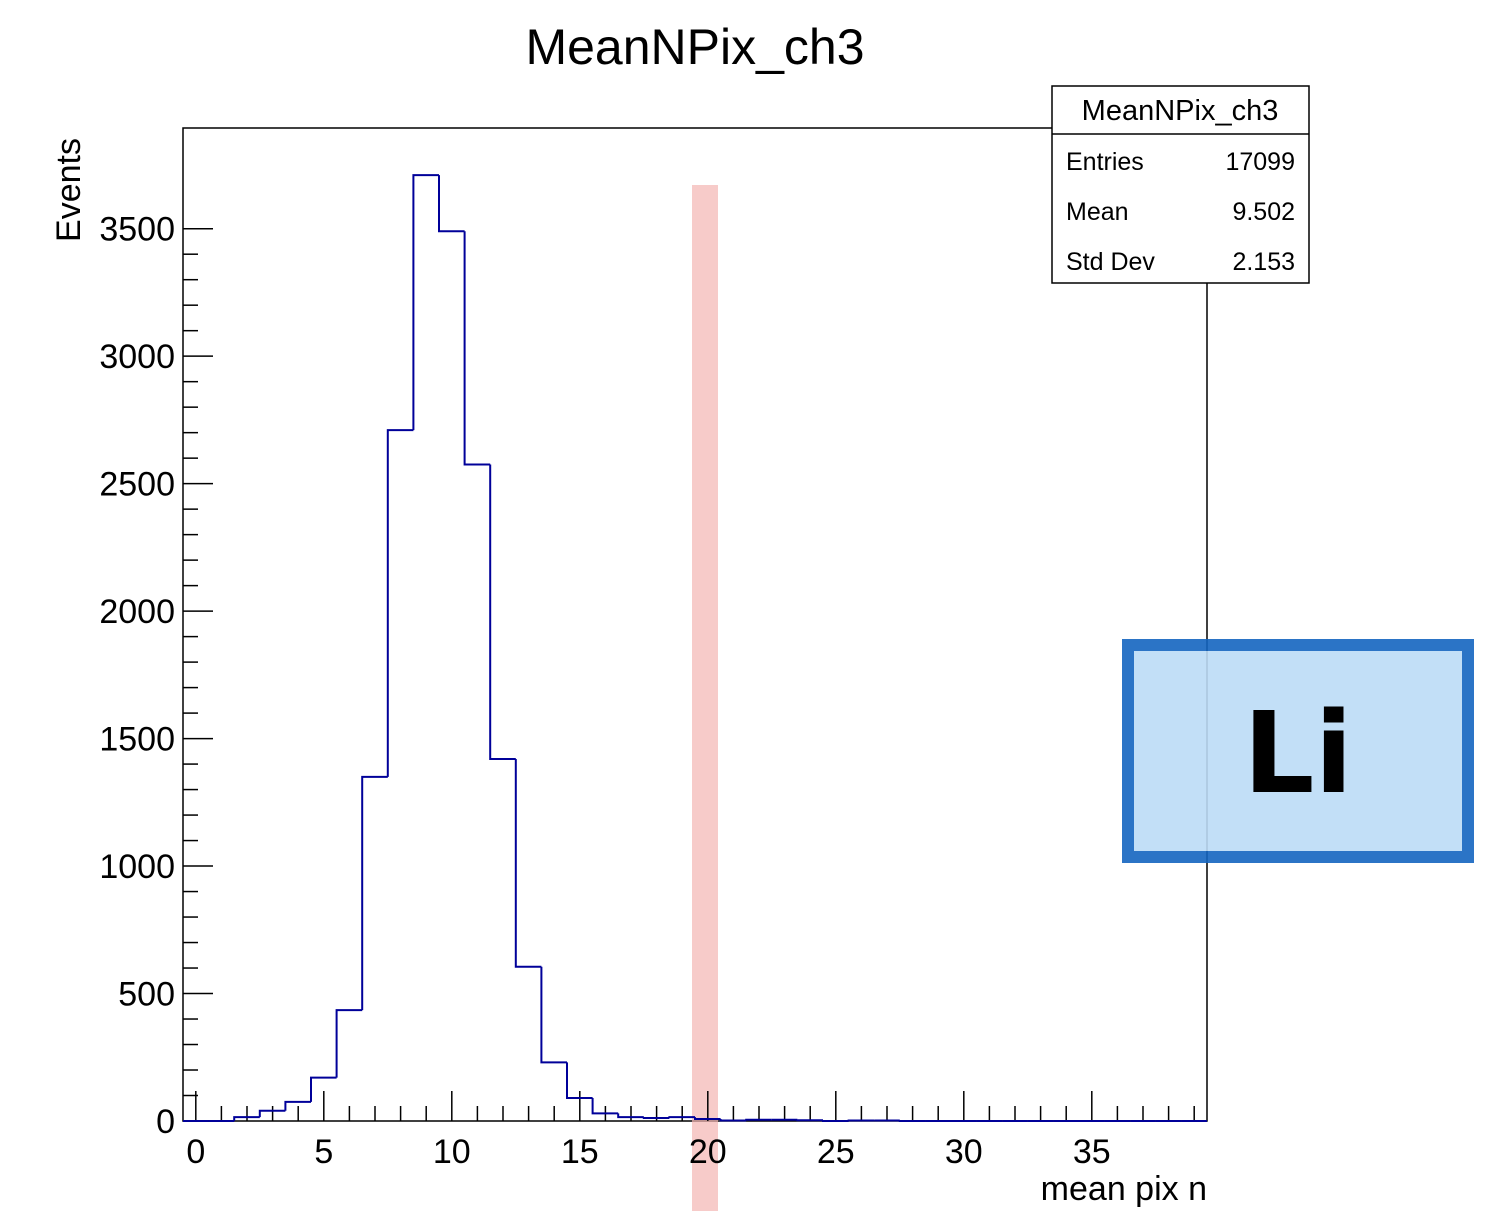 This screenshot has height=1211, width=1490. I want to click on chart-title: MeanNPix_ch3, so click(694, 47).